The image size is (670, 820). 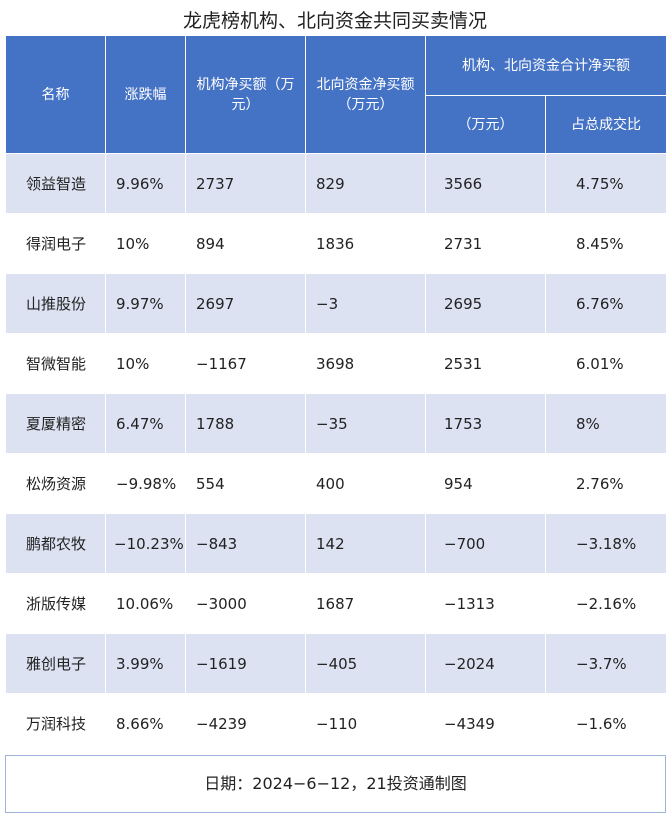 I want to click on cell-north-net: −35, so click(x=365, y=423).